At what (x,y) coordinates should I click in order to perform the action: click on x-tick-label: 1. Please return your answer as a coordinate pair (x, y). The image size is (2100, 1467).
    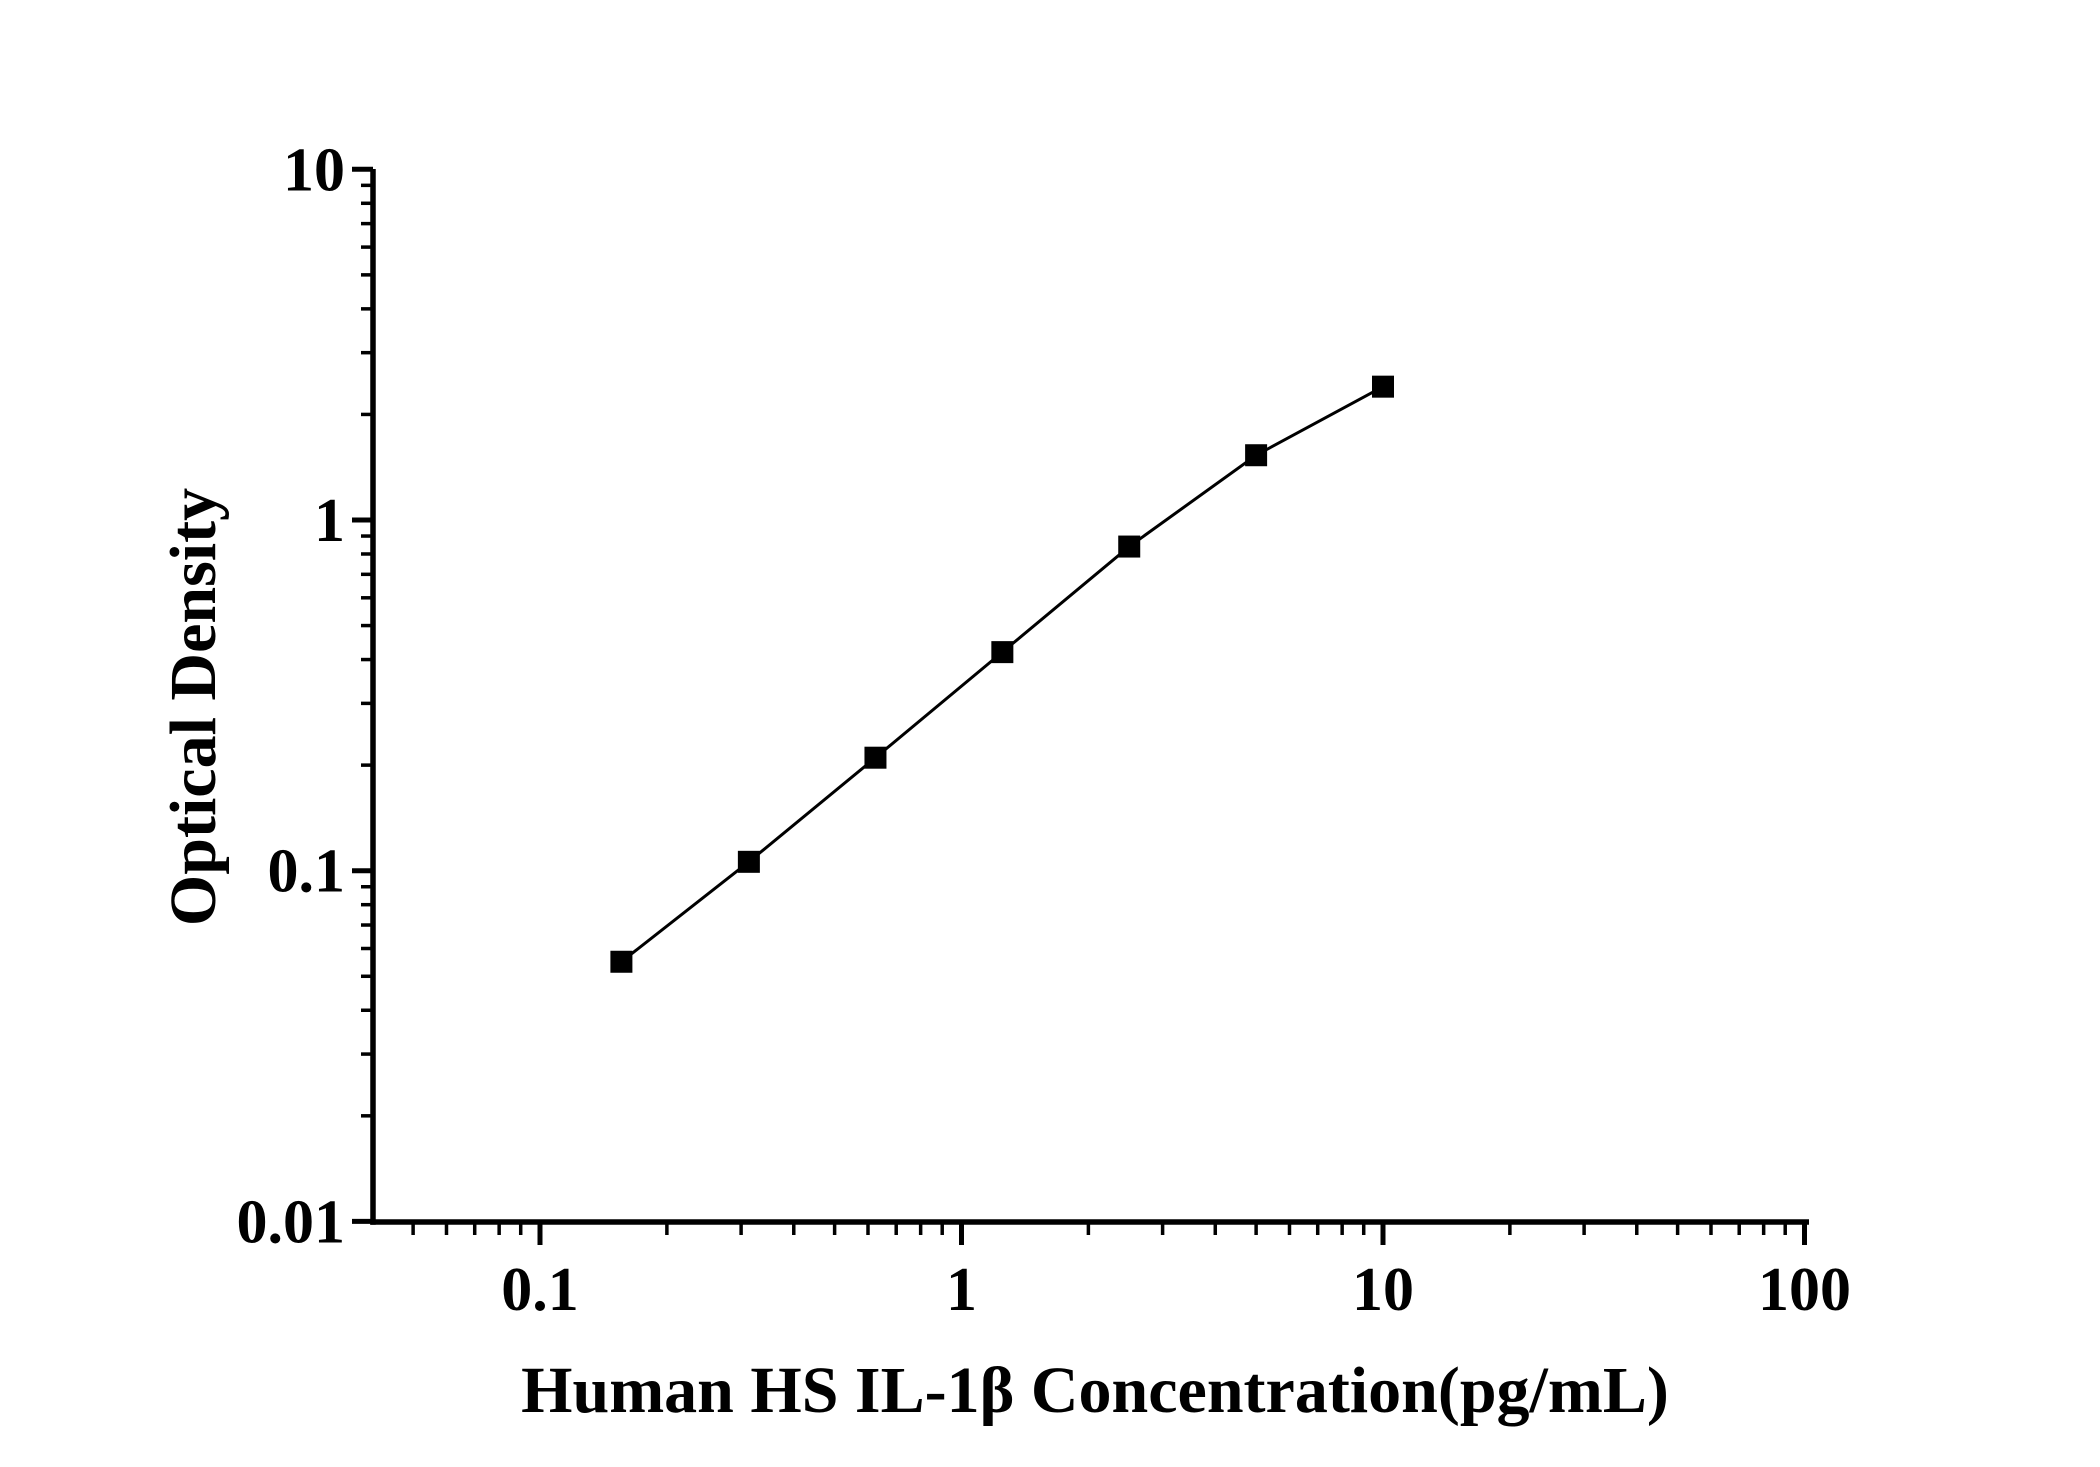
    Looking at the image, I should click on (961, 1290).